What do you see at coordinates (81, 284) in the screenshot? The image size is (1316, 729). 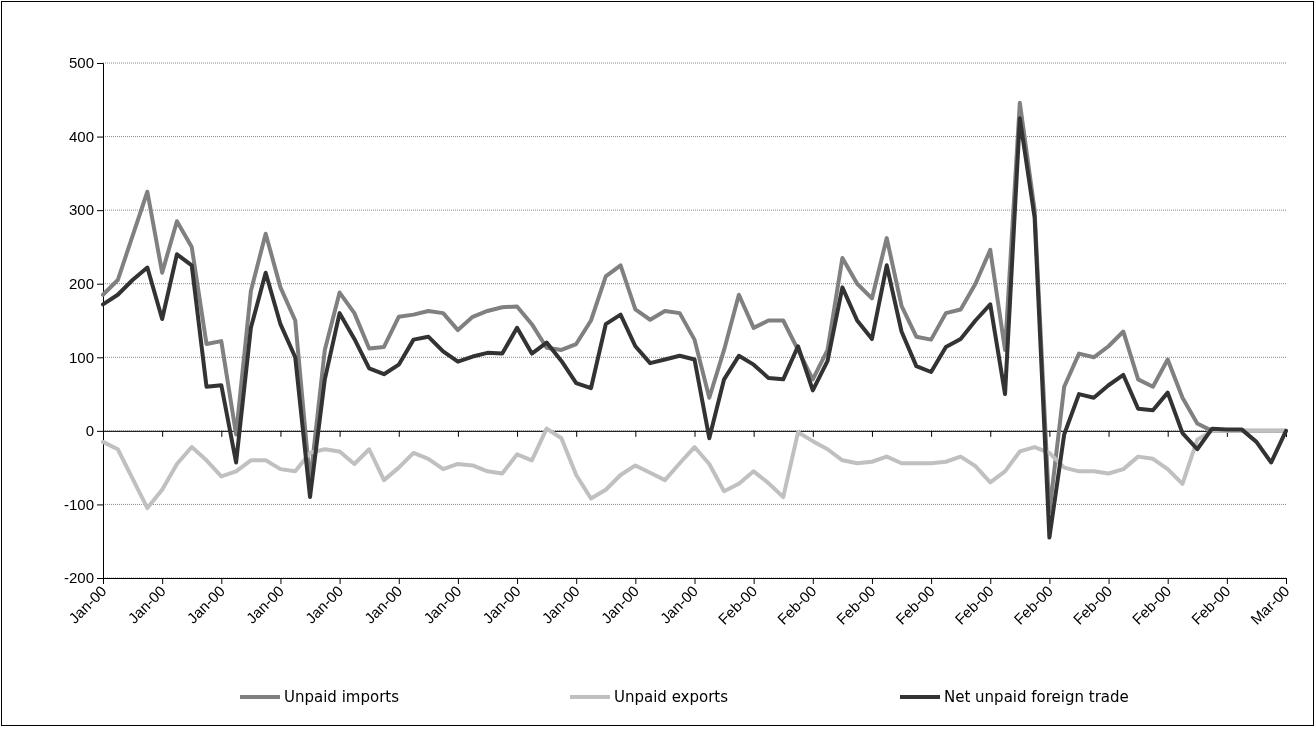 I see `y-tick-label: 200` at bounding box center [81, 284].